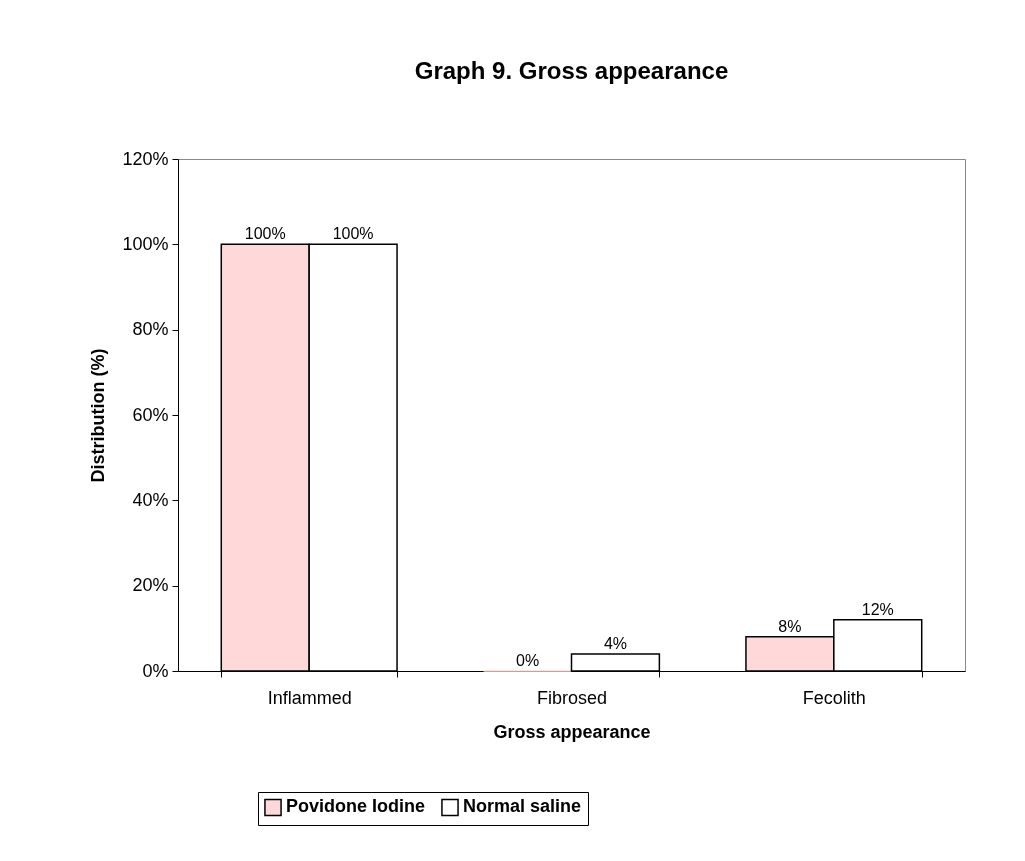 Image resolution: width=1025 pixels, height=861 pixels. Describe the element at coordinates (877, 609) in the screenshot. I see `data-label: 12%` at that location.